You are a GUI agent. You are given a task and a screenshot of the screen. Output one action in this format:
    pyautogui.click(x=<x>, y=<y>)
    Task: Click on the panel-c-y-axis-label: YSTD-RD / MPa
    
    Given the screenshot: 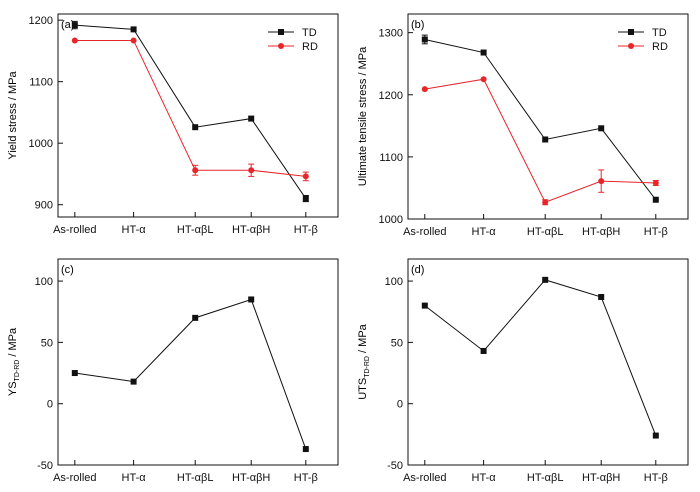 What is the action you would take?
    pyautogui.click(x=14, y=361)
    